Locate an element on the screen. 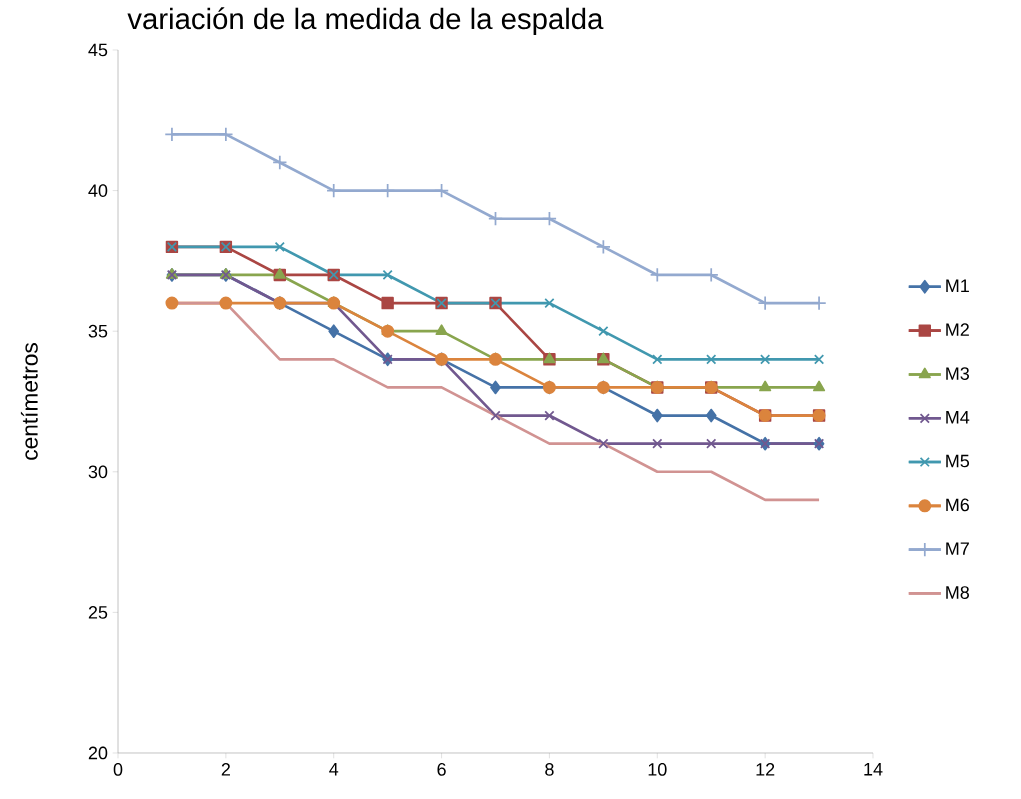 This screenshot has height=799, width=1021. y-tick-label: 45 is located at coordinates (98, 50).